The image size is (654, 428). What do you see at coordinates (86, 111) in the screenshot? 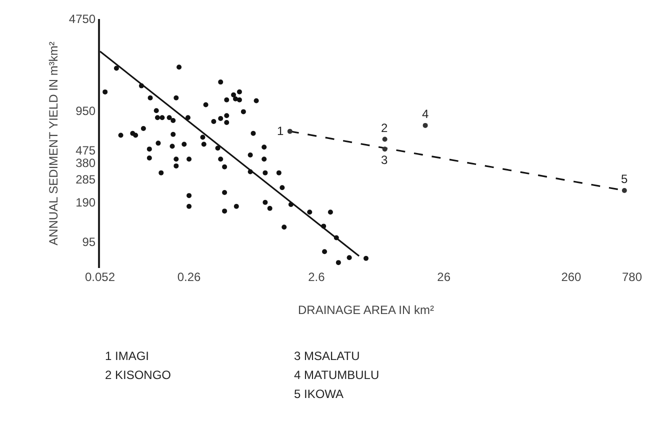
I see `y-tick-label: 950` at bounding box center [86, 111].